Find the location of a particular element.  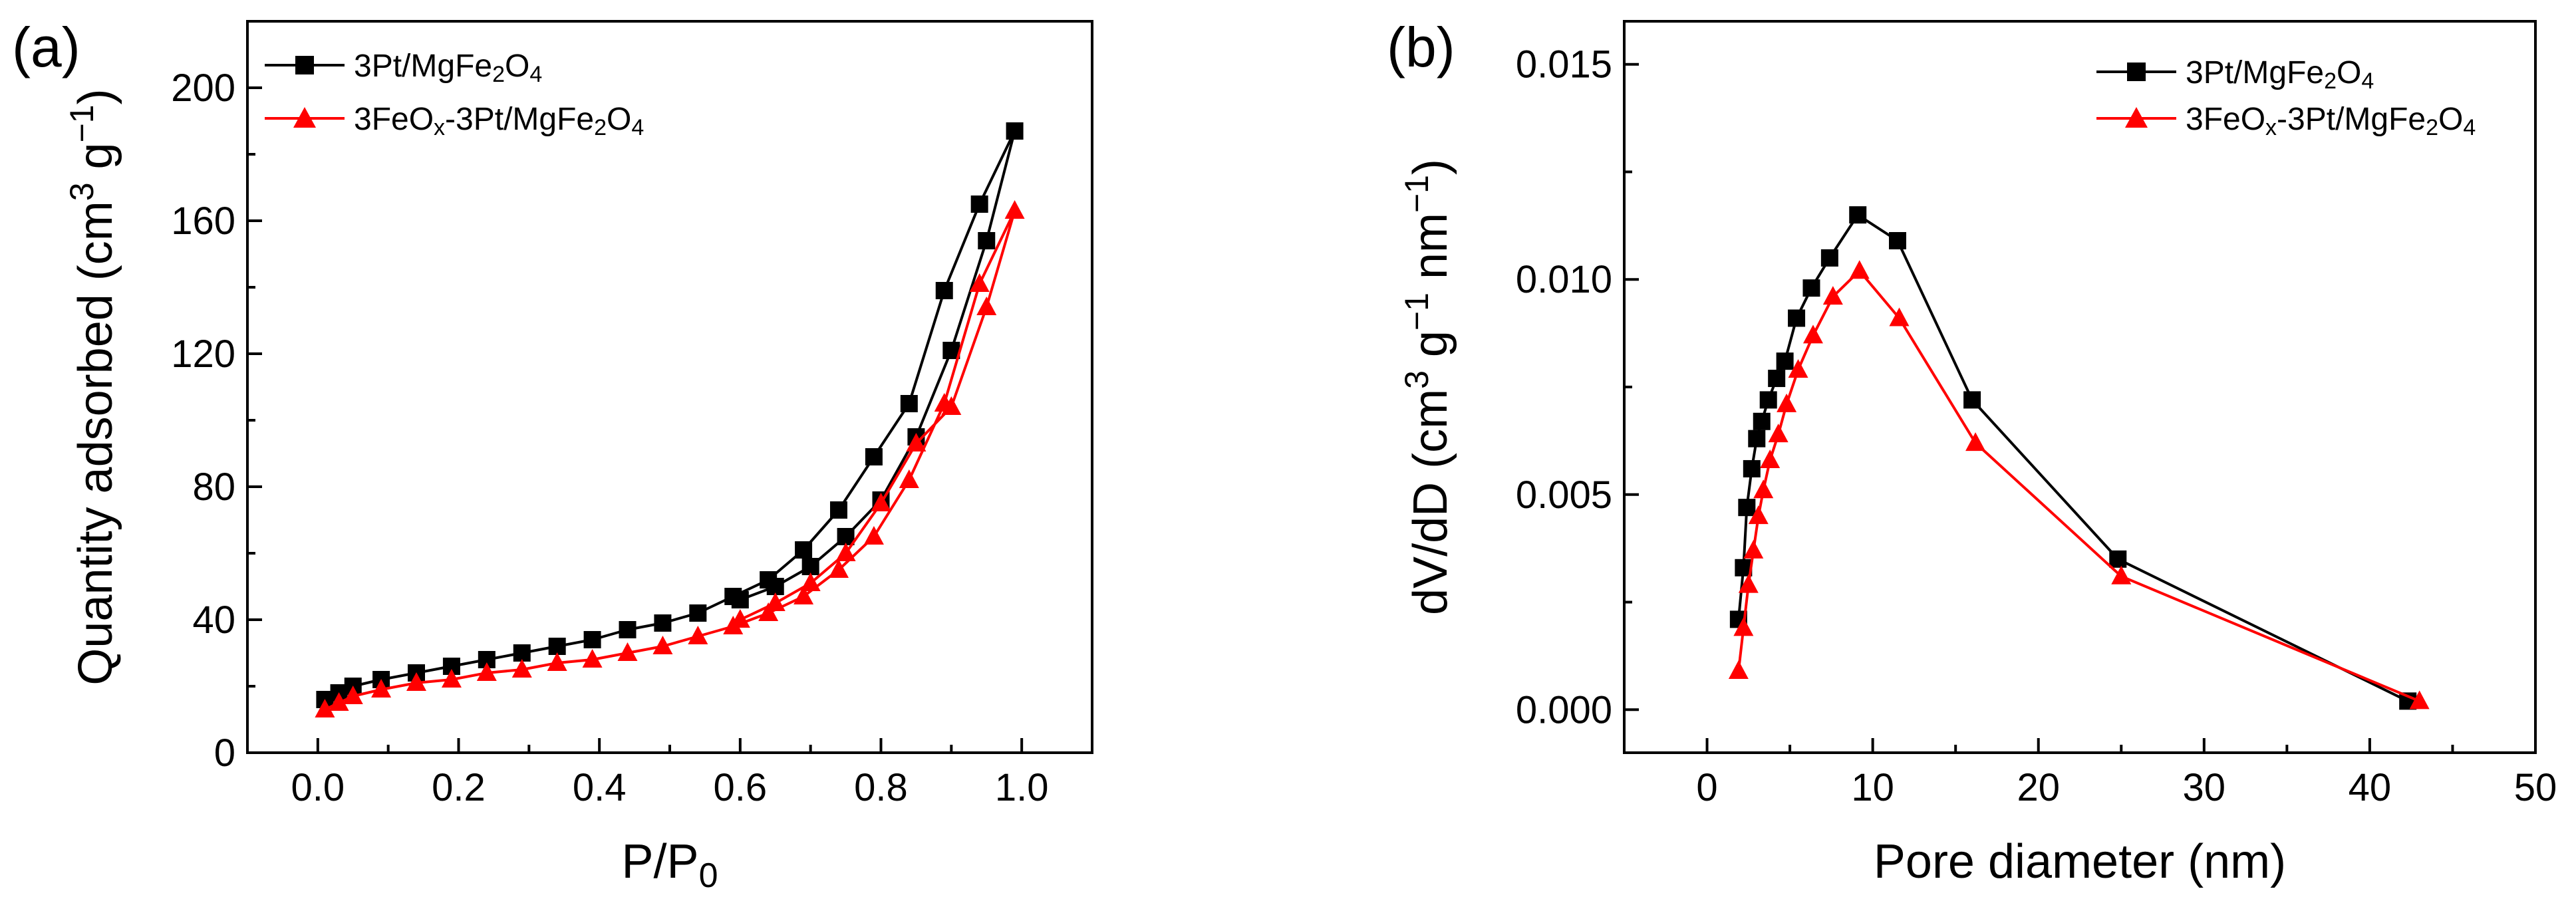

panel-b-legend: 3Pt/MgFe2O4 3FeOx-3Pt/MgFe2O4 is located at coordinates (2286, 98).